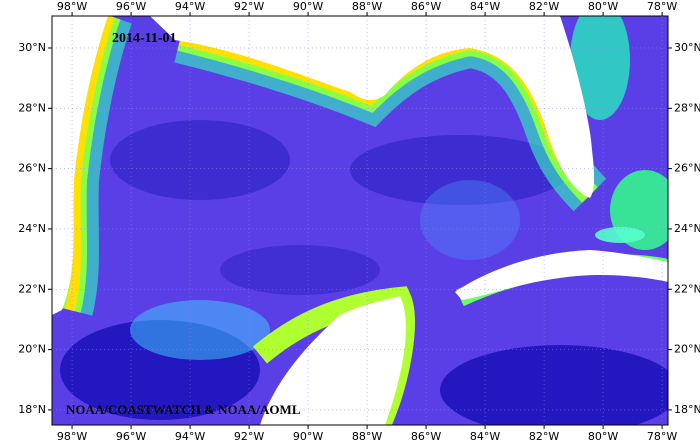  I want to click on date-label: 2014-11-01, so click(144, 38).